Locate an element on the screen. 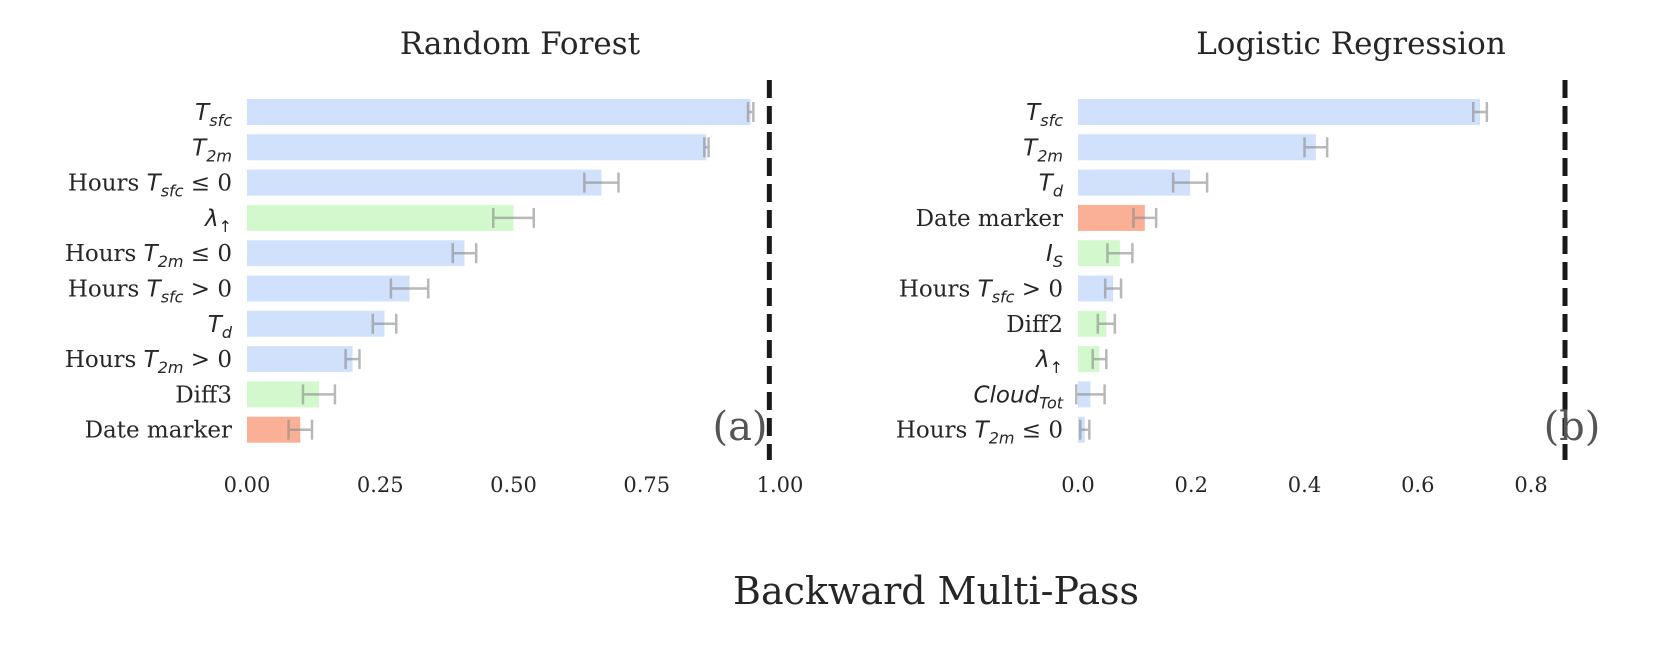 The image size is (1672, 655). x-tick-label: 0.6 is located at coordinates (1417, 485).